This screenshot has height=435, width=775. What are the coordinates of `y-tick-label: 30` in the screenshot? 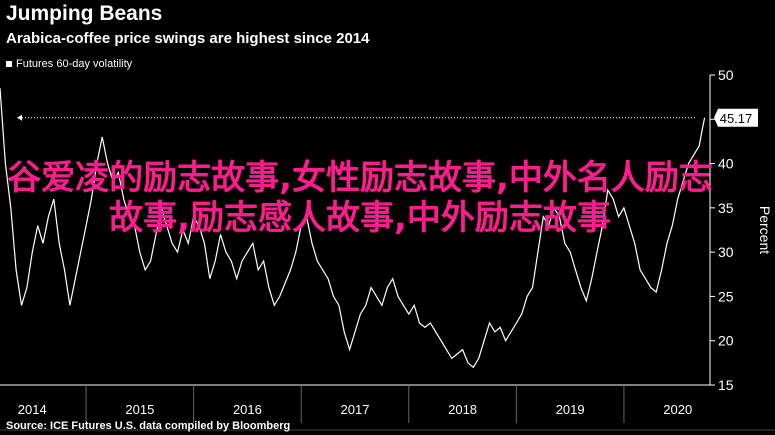 It's located at (726, 252).